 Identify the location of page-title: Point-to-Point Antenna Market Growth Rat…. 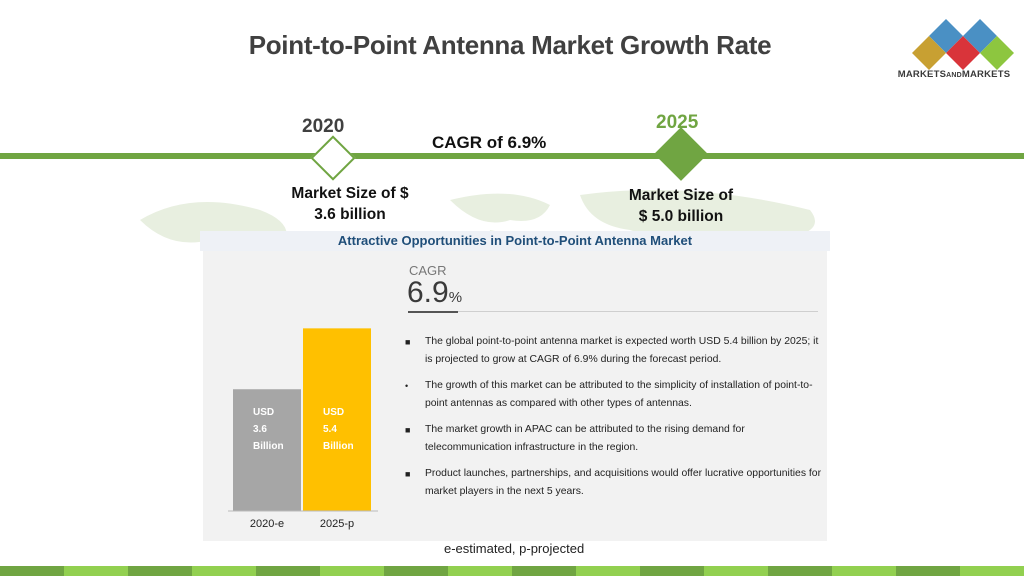
(510, 45).